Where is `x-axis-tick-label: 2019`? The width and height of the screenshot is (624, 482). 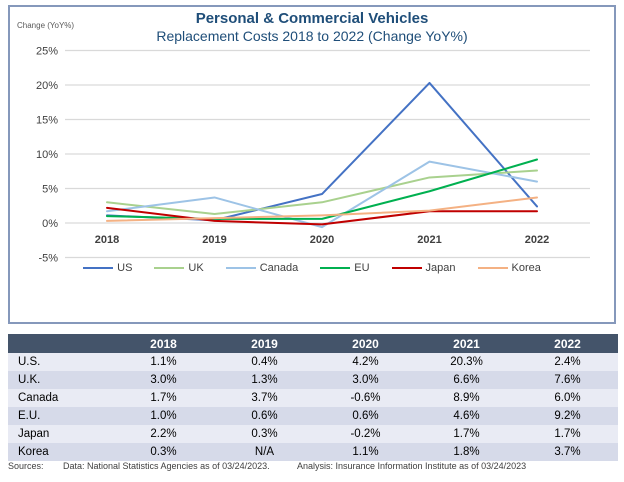
x-axis-tick-label: 2019 is located at coordinates (214, 240).